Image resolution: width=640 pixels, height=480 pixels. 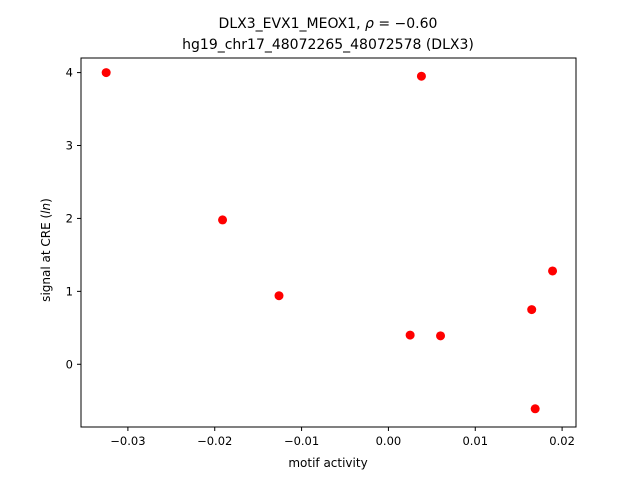 I want to click on chart-title-line1: DLX3_EVX1_MEOX1, ρ = −0.60, so click(x=328, y=24).